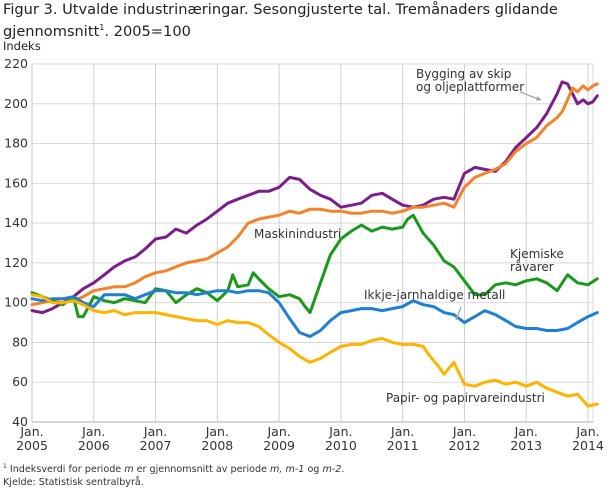 This screenshot has height=489, width=610. Describe the element at coordinates (32, 445) in the screenshot. I see `x-tick-label-year: 2005` at that location.